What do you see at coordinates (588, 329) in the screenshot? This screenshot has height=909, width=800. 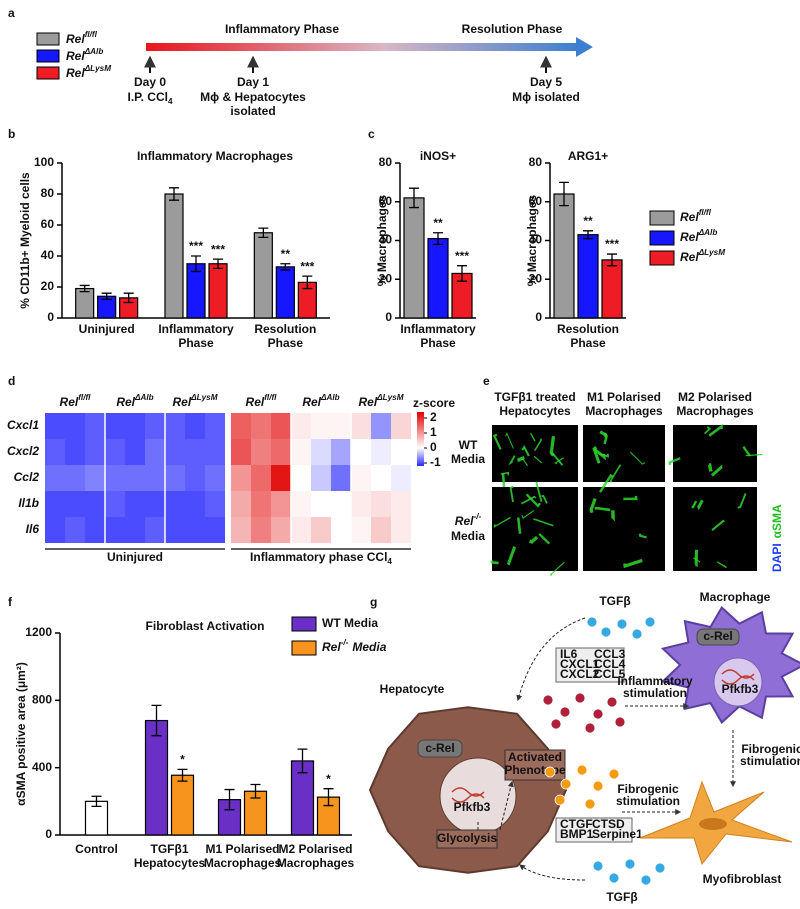 I see `x-tick-label: Resolution` at bounding box center [588, 329].